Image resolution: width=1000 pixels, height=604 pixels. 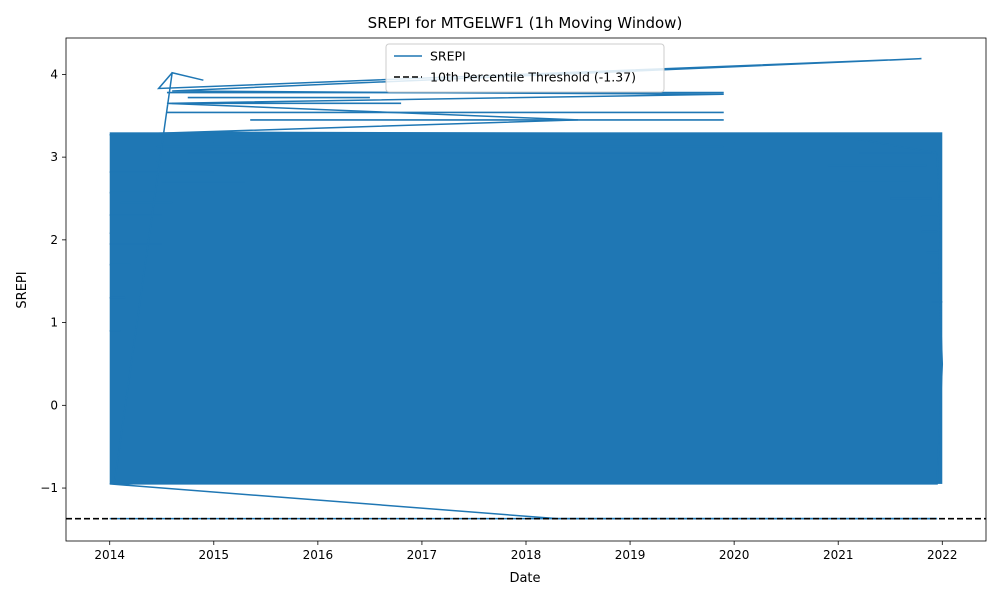 What do you see at coordinates (54, 157) in the screenshot?
I see `y-tick-label: 3` at bounding box center [54, 157].